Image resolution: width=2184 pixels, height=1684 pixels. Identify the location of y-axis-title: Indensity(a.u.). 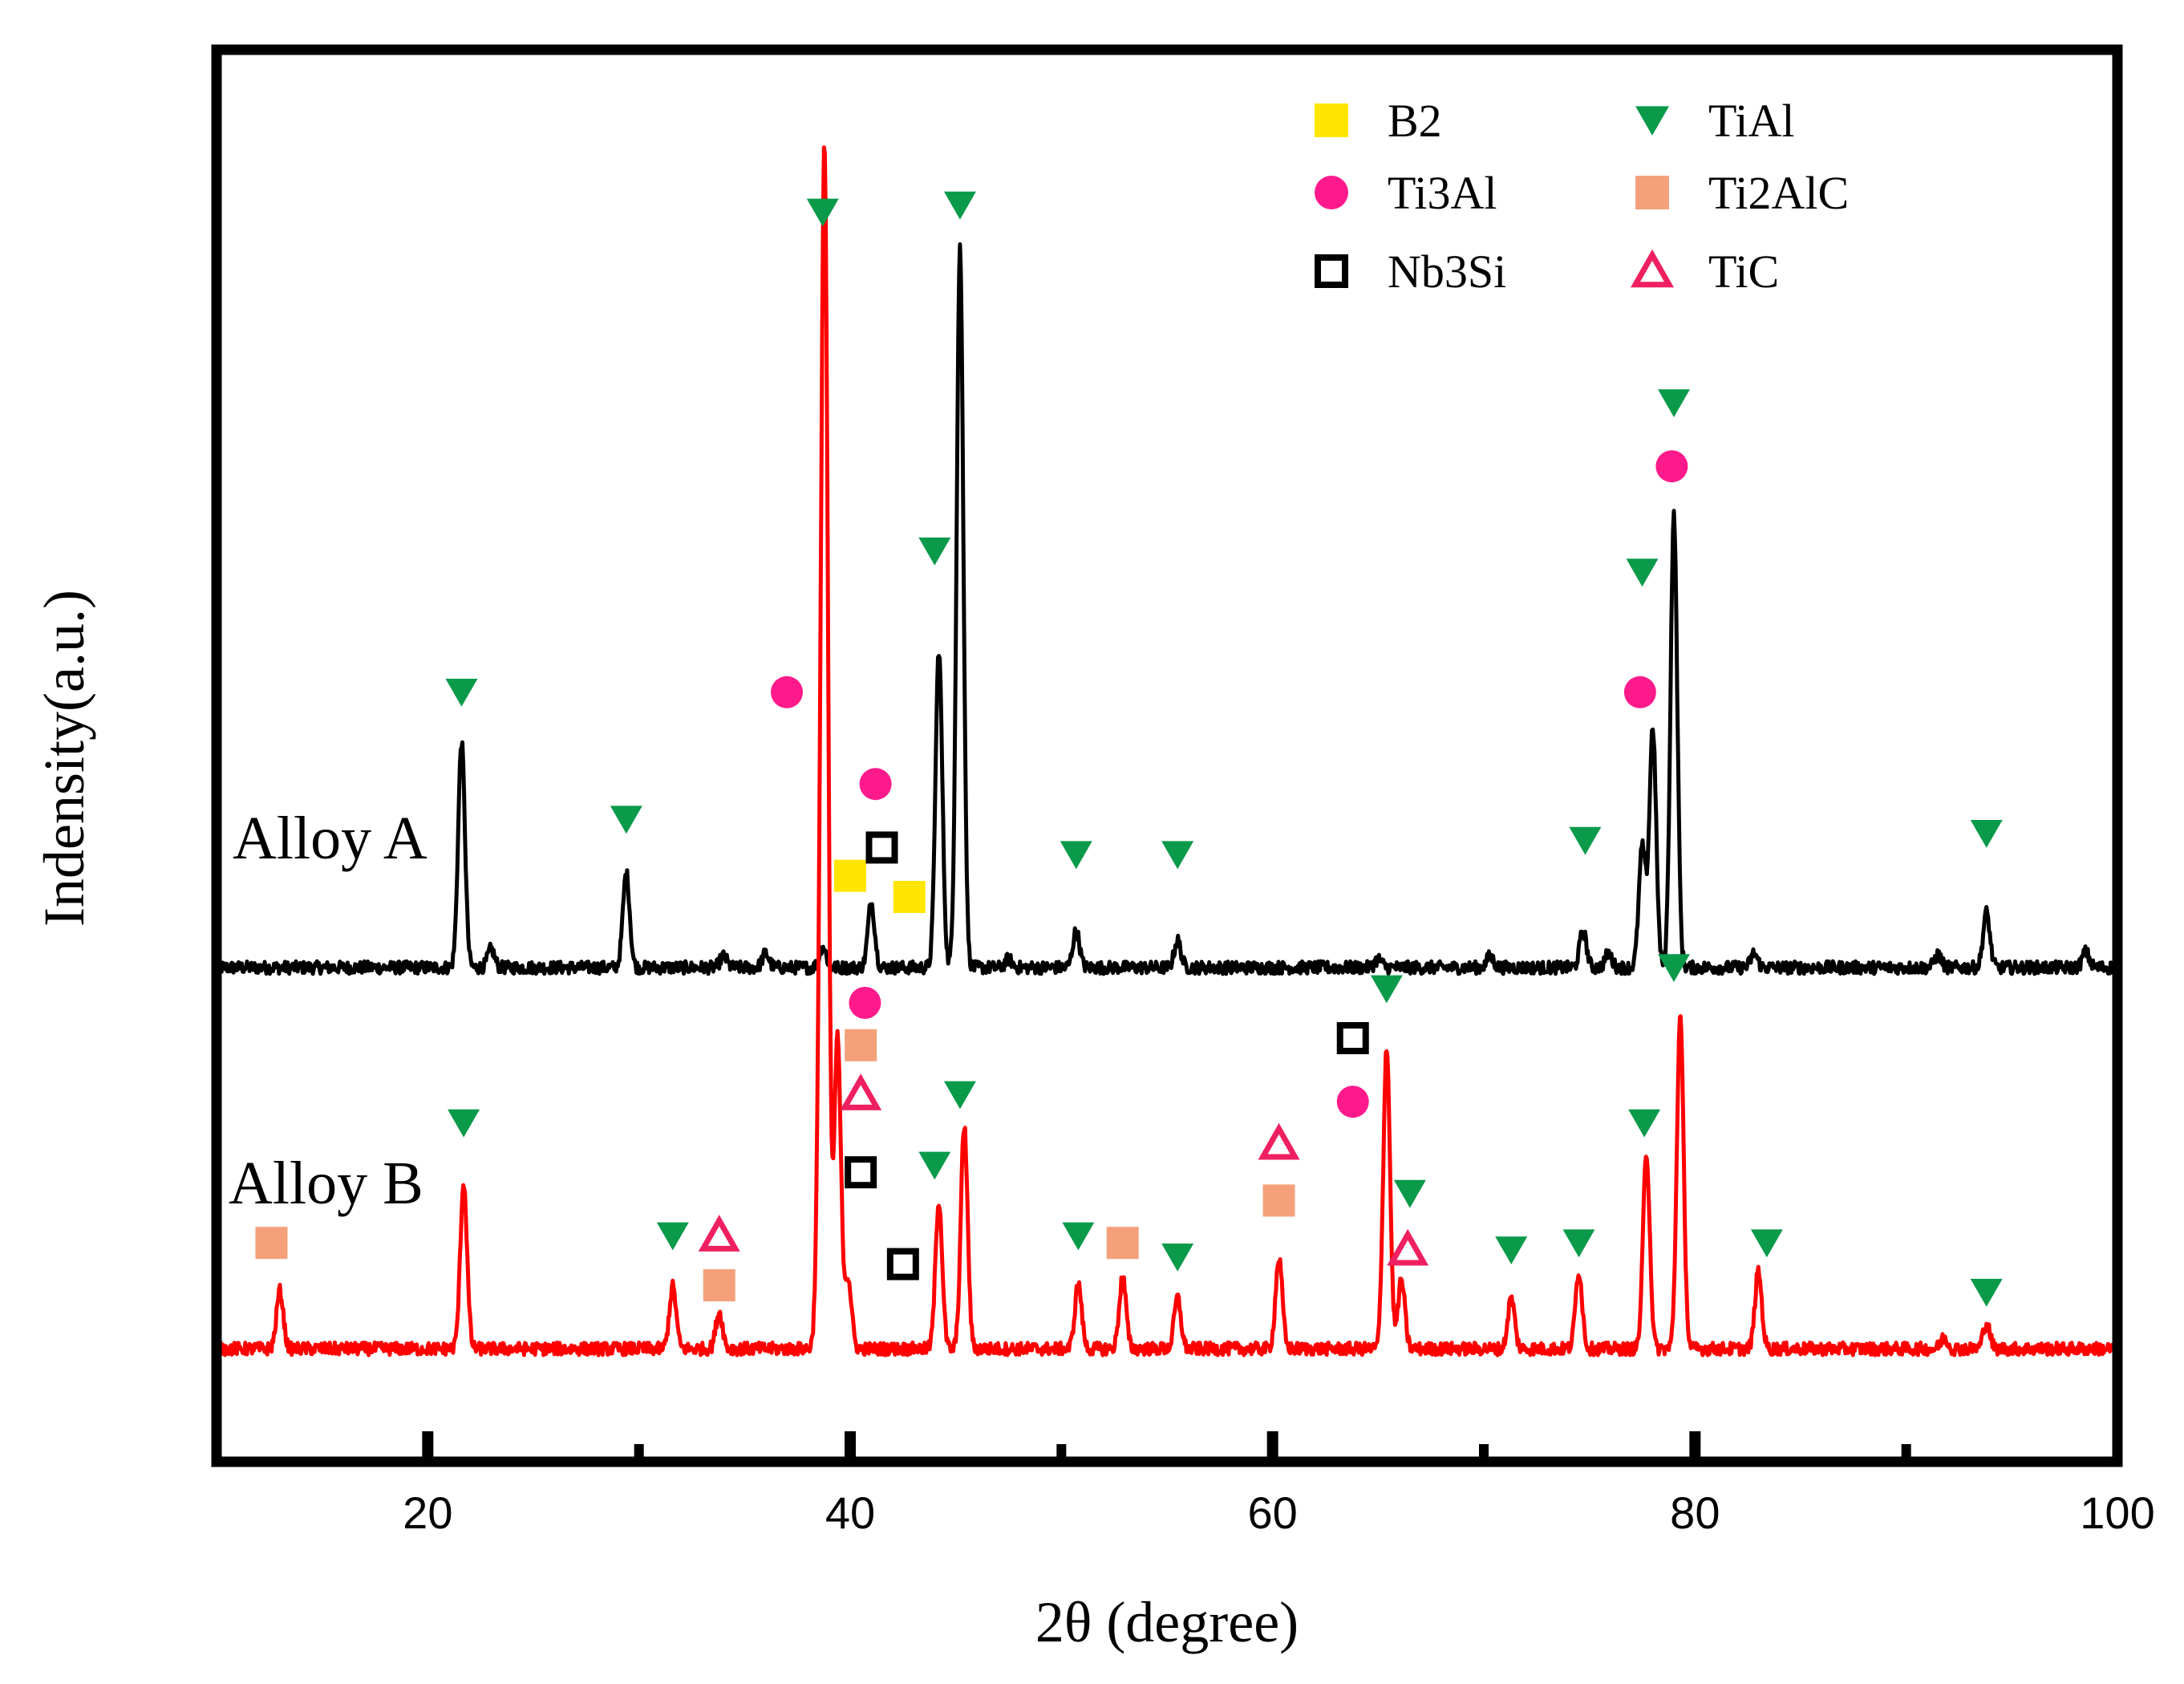
(64, 759).